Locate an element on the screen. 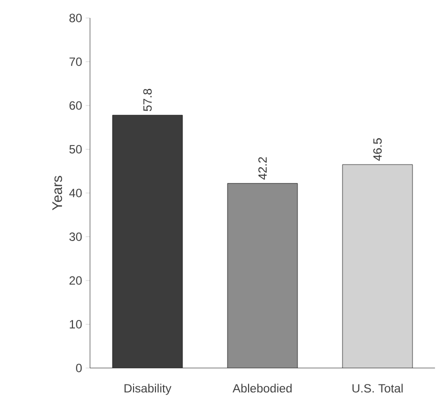  y-tick-label: 30 is located at coordinates (75, 236).